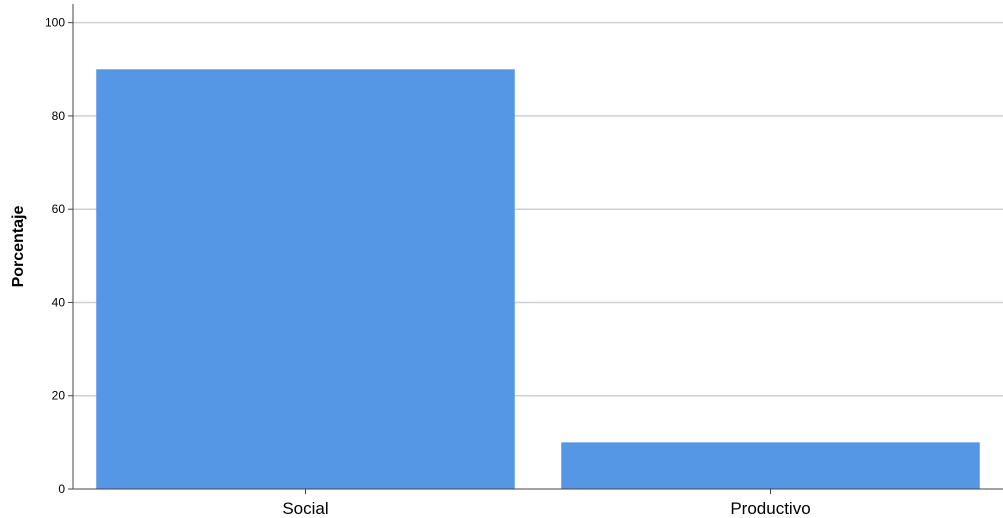 This screenshot has width=1003, height=518. What do you see at coordinates (770, 465) in the screenshot?
I see `bar-productivo` at bounding box center [770, 465].